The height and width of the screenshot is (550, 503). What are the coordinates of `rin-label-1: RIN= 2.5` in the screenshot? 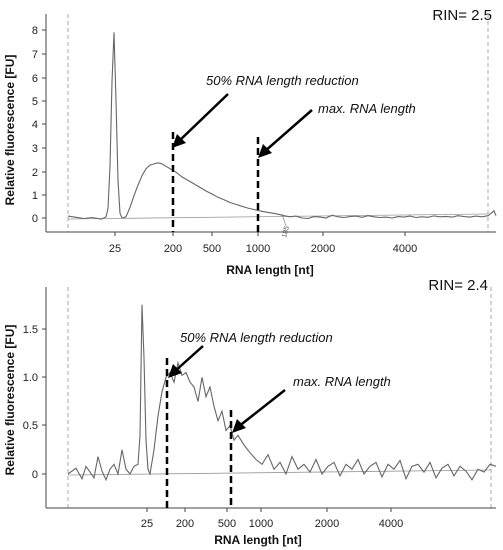 It's located at (462, 15).